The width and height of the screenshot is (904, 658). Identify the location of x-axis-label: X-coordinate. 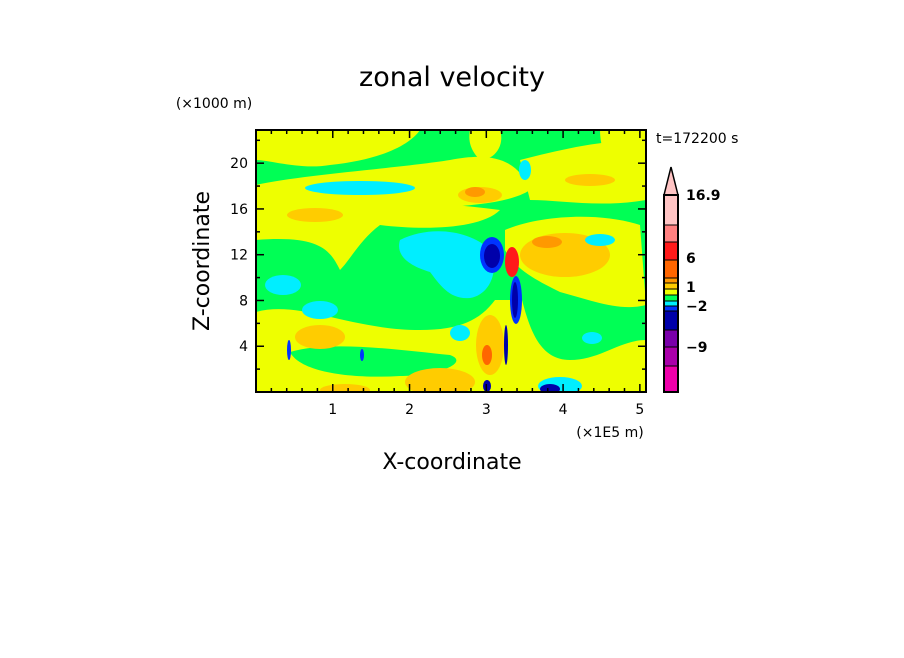
(451, 462).